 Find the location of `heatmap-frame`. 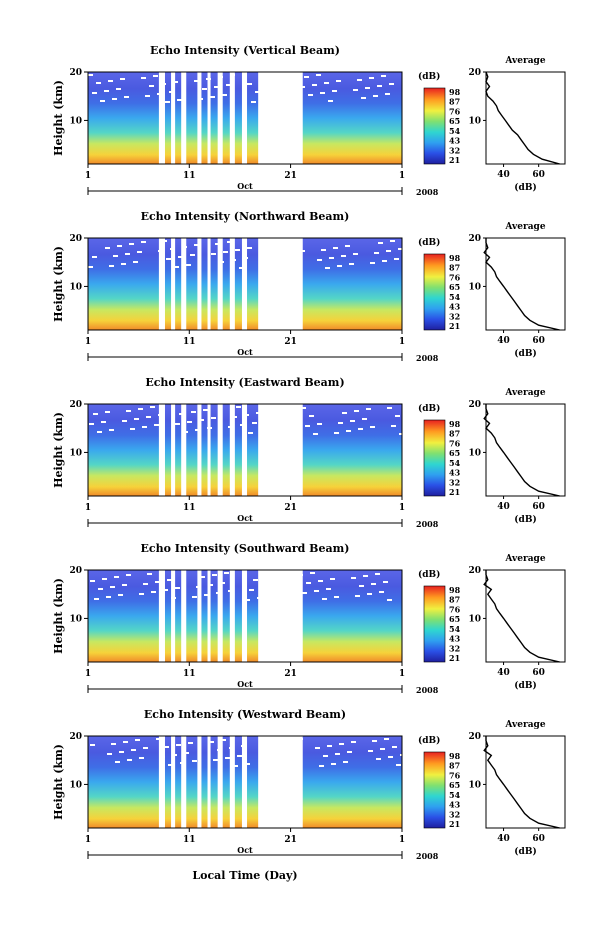

heatmap-frame is located at coordinates (245, 118).